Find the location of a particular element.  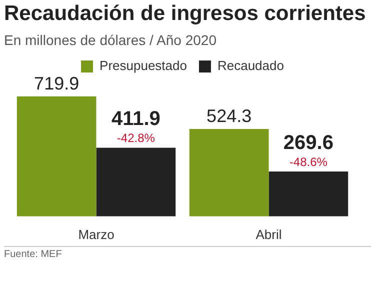

data-label: 719.9 is located at coordinates (57, 83).